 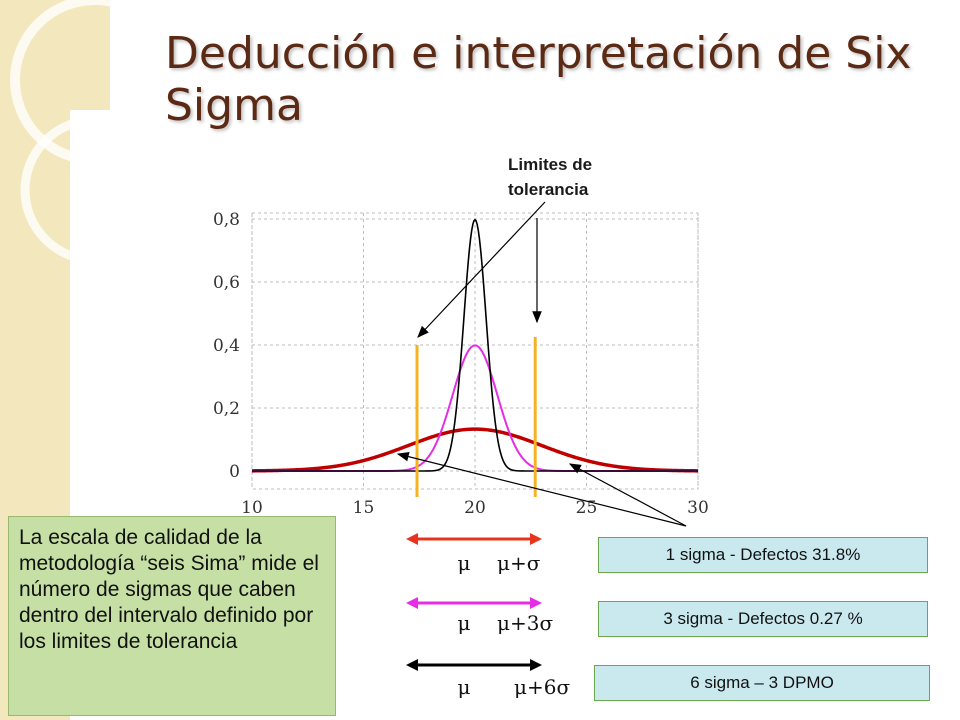 I want to click on legend-box-1-sigma: 1 sigma - Defectos 31.8%, so click(x=763, y=555).